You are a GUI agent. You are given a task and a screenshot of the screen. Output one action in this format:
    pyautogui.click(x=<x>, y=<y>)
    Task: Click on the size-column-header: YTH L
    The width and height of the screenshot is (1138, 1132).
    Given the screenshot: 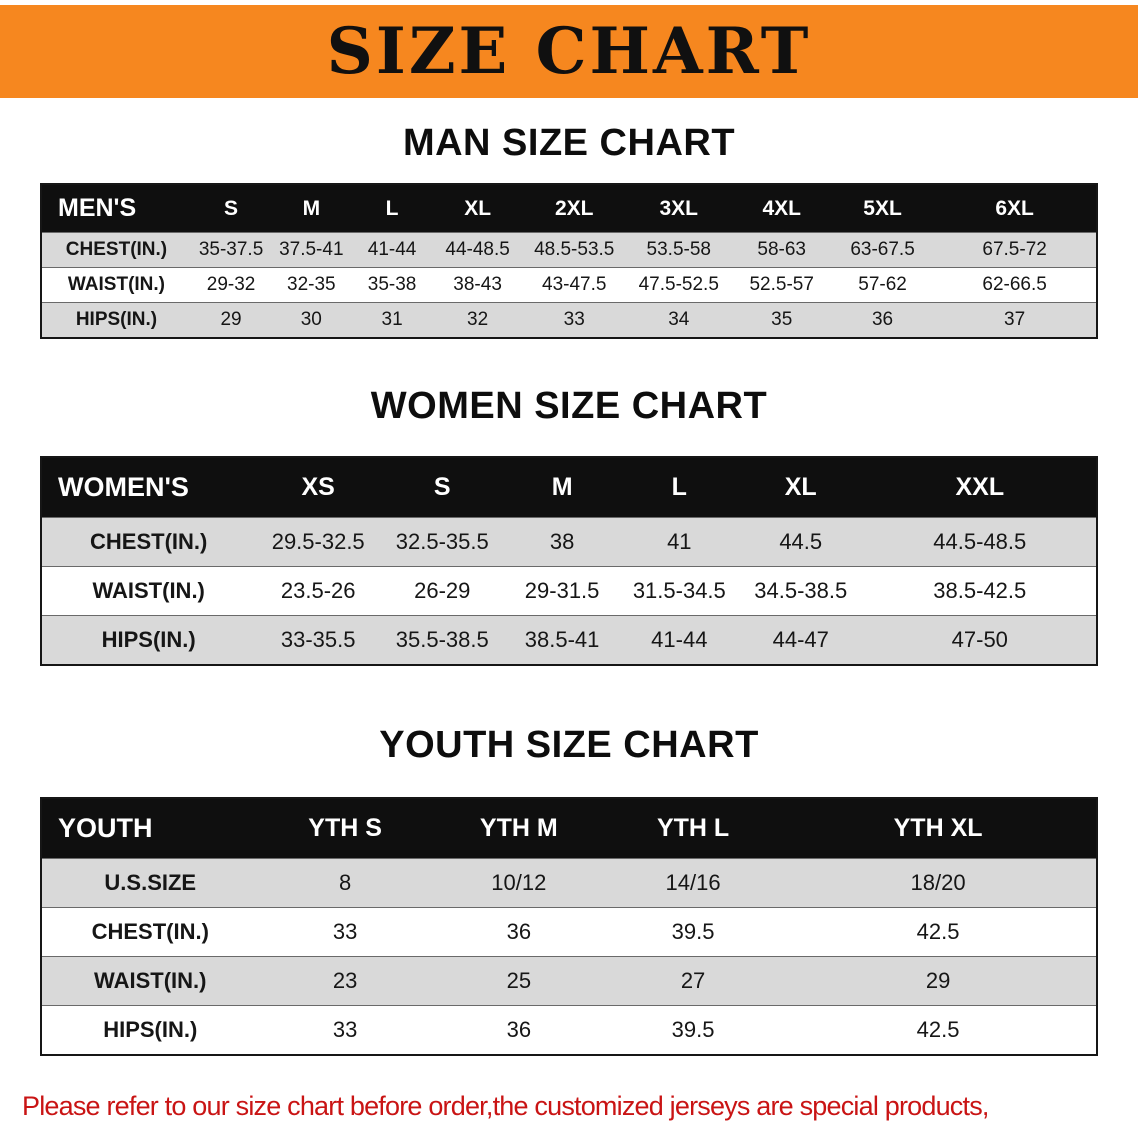 What is the action you would take?
    pyautogui.click(x=693, y=828)
    